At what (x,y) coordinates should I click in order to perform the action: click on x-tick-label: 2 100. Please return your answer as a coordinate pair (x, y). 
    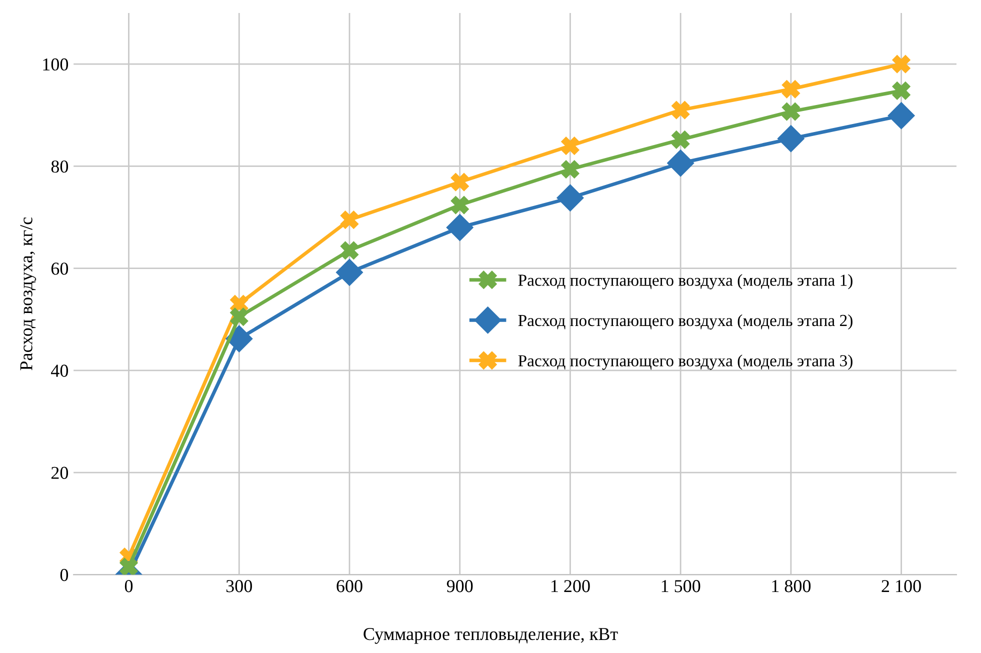
    Looking at the image, I should click on (901, 586).